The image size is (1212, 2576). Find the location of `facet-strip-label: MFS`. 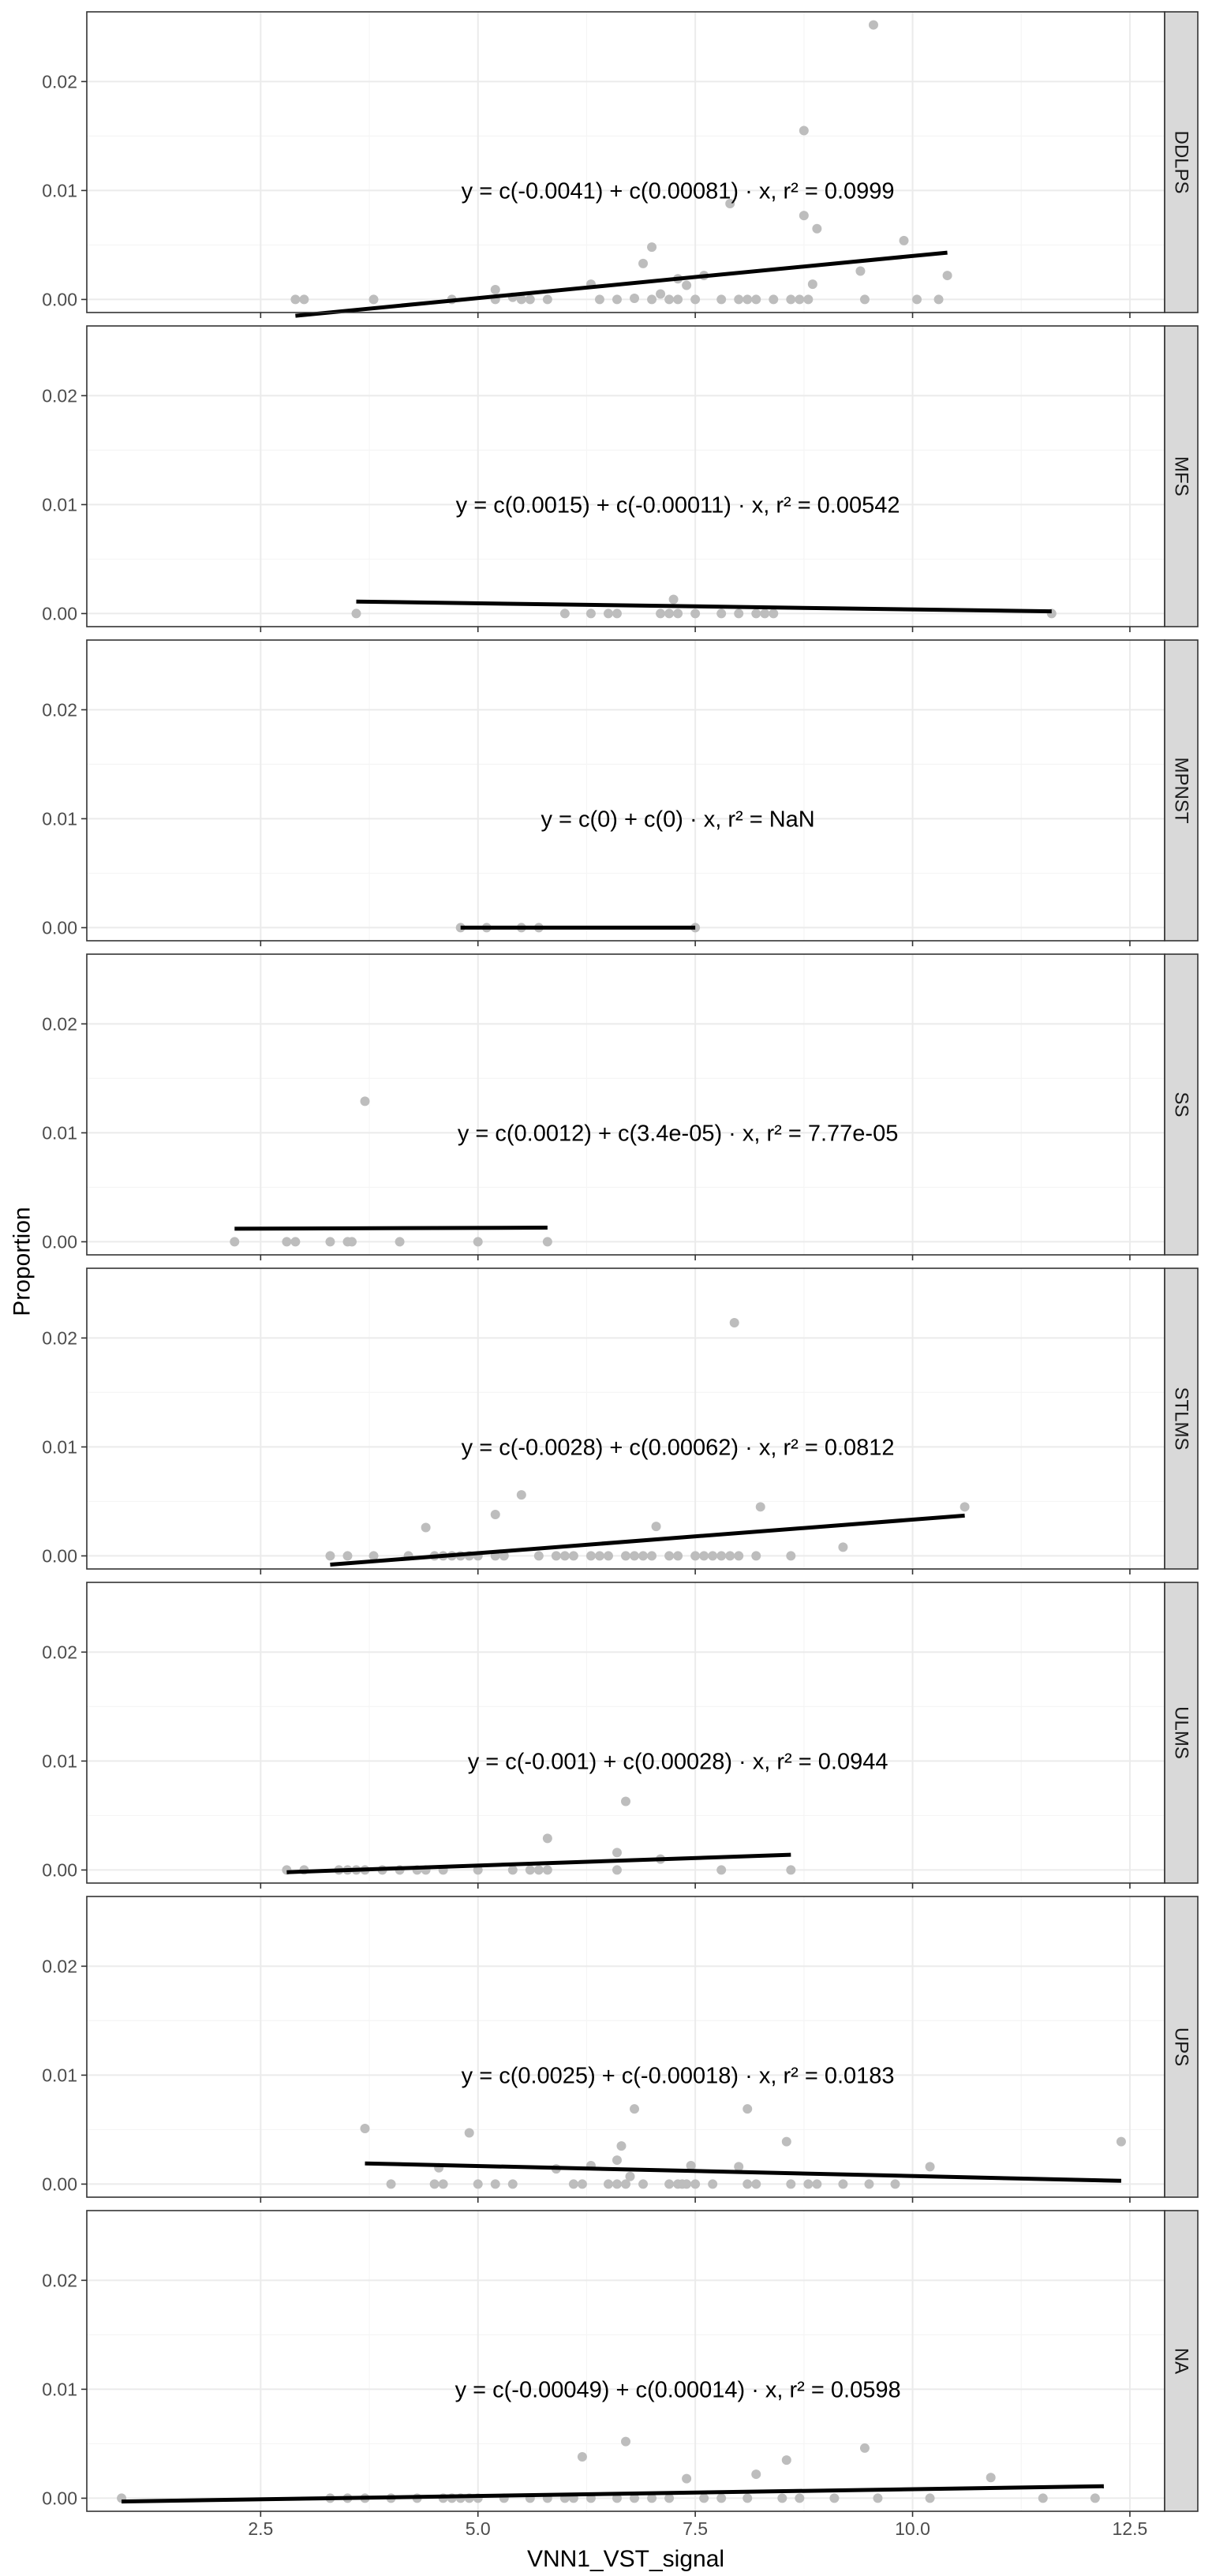

facet-strip-label: MFS is located at coordinates (1181, 476).